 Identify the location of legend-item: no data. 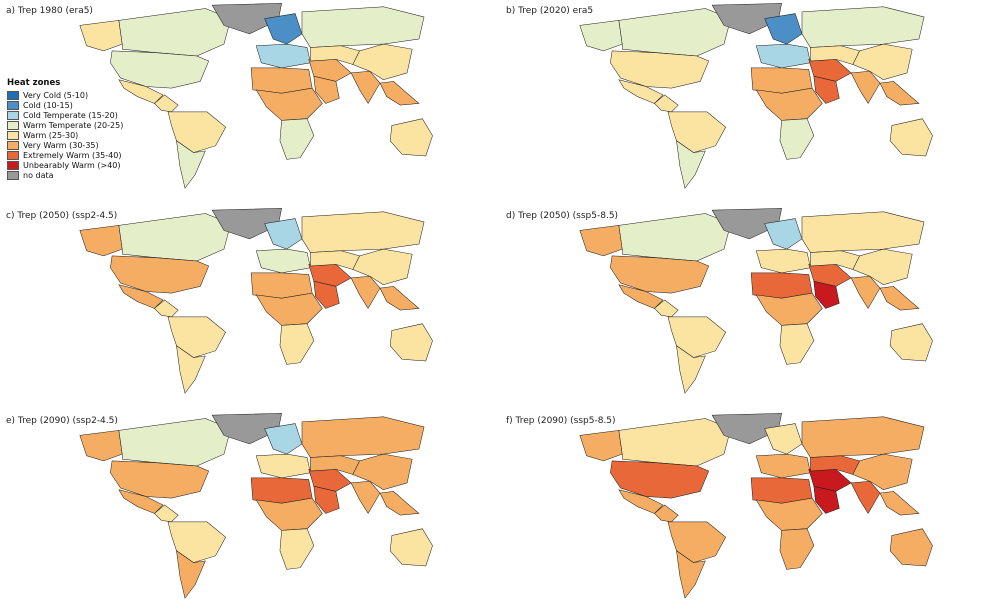
(65, 175).